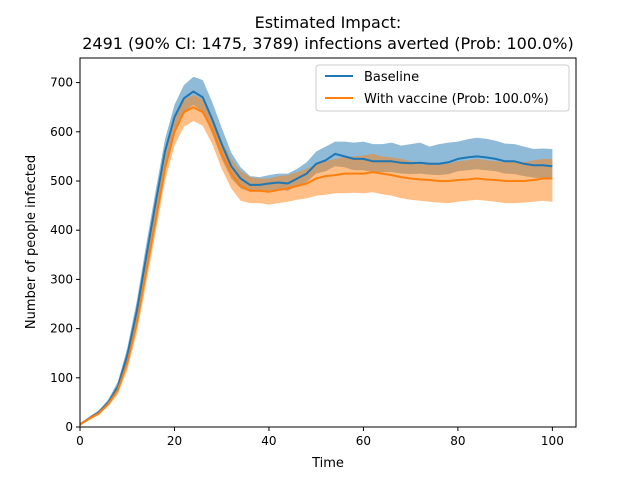  I want to click on legend: Baseline With vaccine (Prob: 100.0%), so click(442, 88).